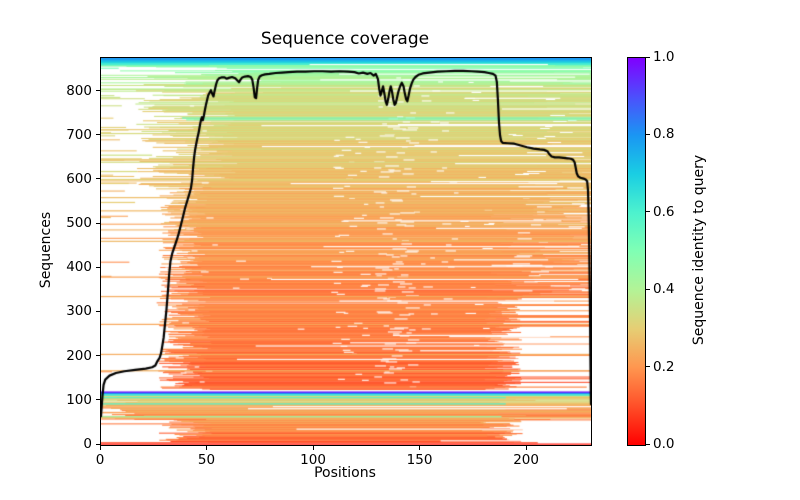 The width and height of the screenshot is (800, 500). I want to click on colorbar-tick-label: 0.0, so click(664, 444).